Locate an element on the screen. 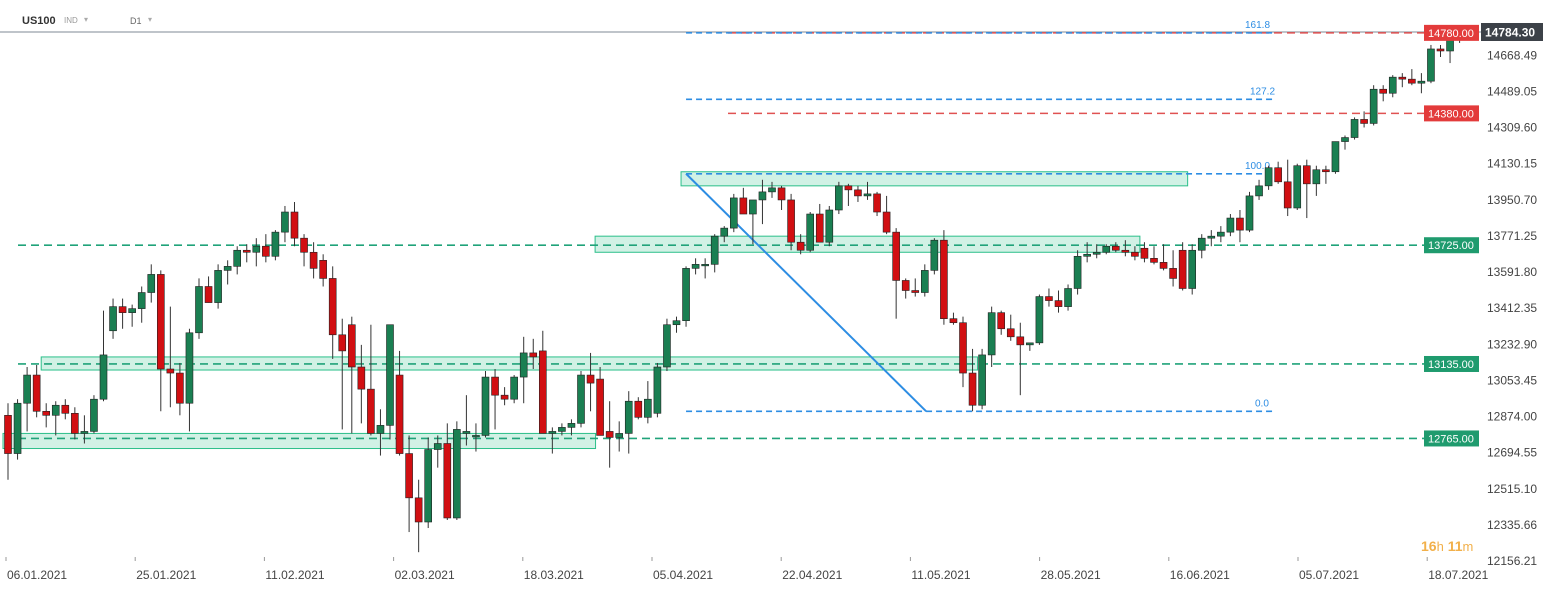  last-price-tag-label: 14784.30 is located at coordinates (1510, 33).